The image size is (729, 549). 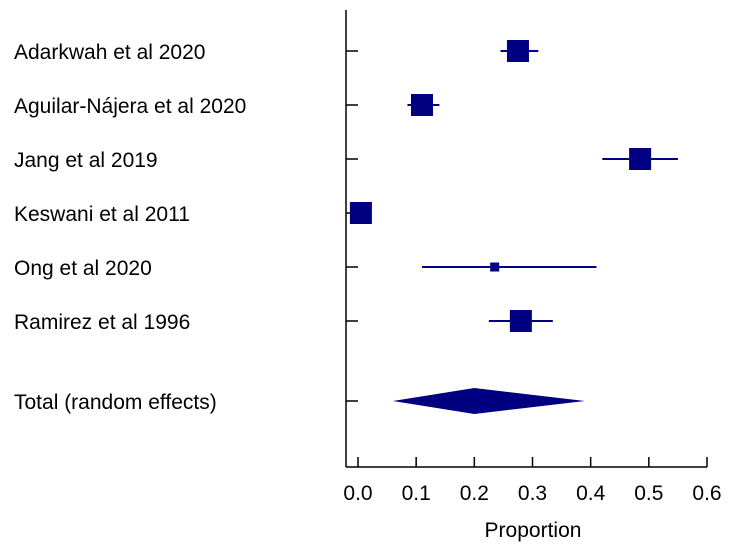 What do you see at coordinates (648, 493) in the screenshot?
I see `x-tick-label: 0.5` at bounding box center [648, 493].